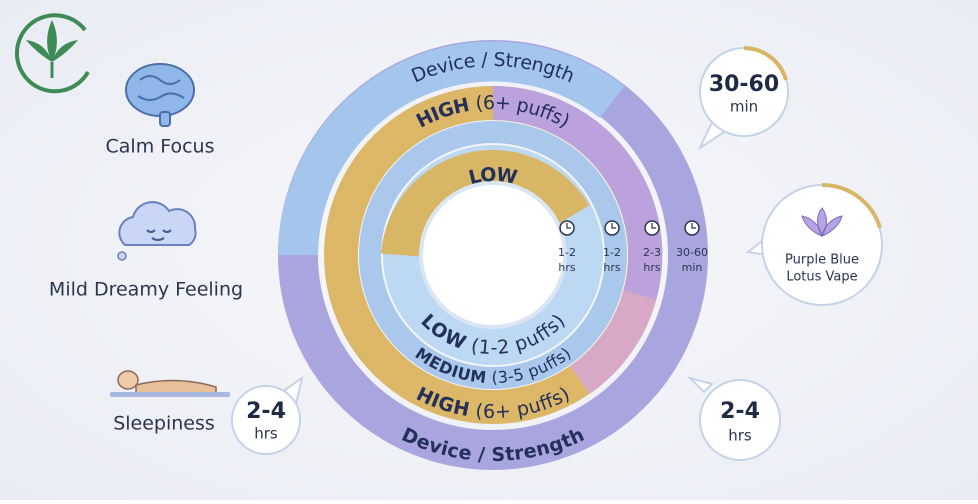 The width and height of the screenshot is (978, 504). I want to click on effect-label: Mild Dreamy Feeling, so click(146, 290).